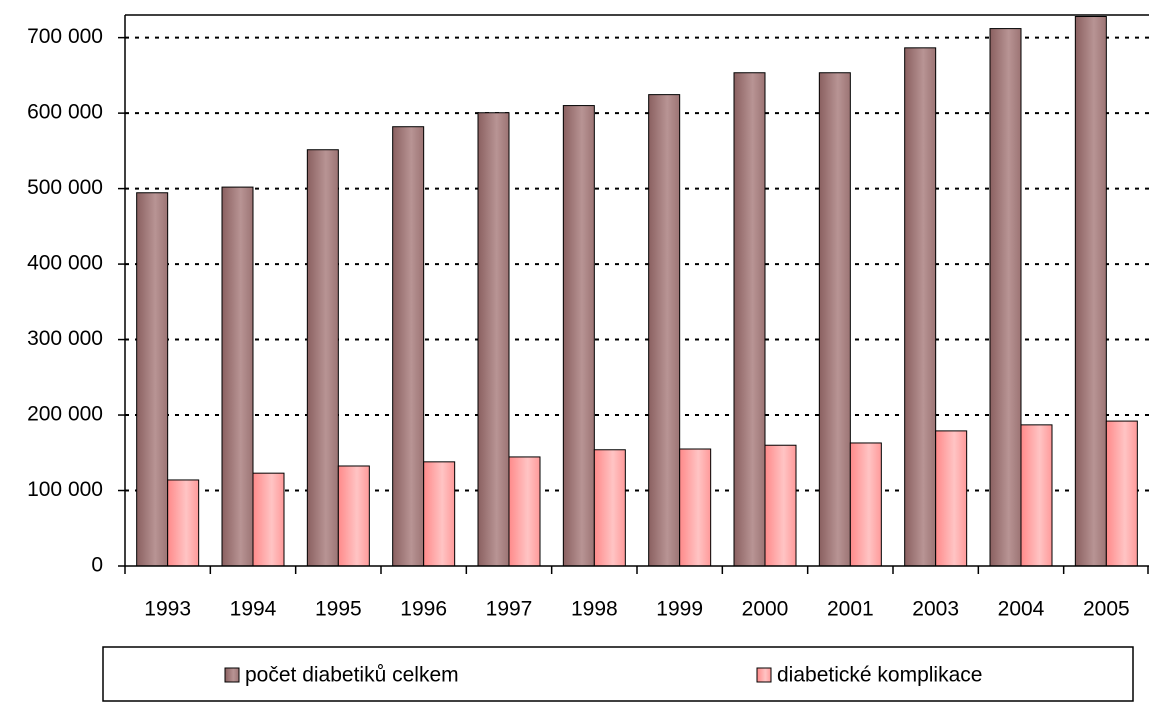 The width and height of the screenshot is (1149, 709). I want to click on x-tick-label: 1994, so click(253, 609).